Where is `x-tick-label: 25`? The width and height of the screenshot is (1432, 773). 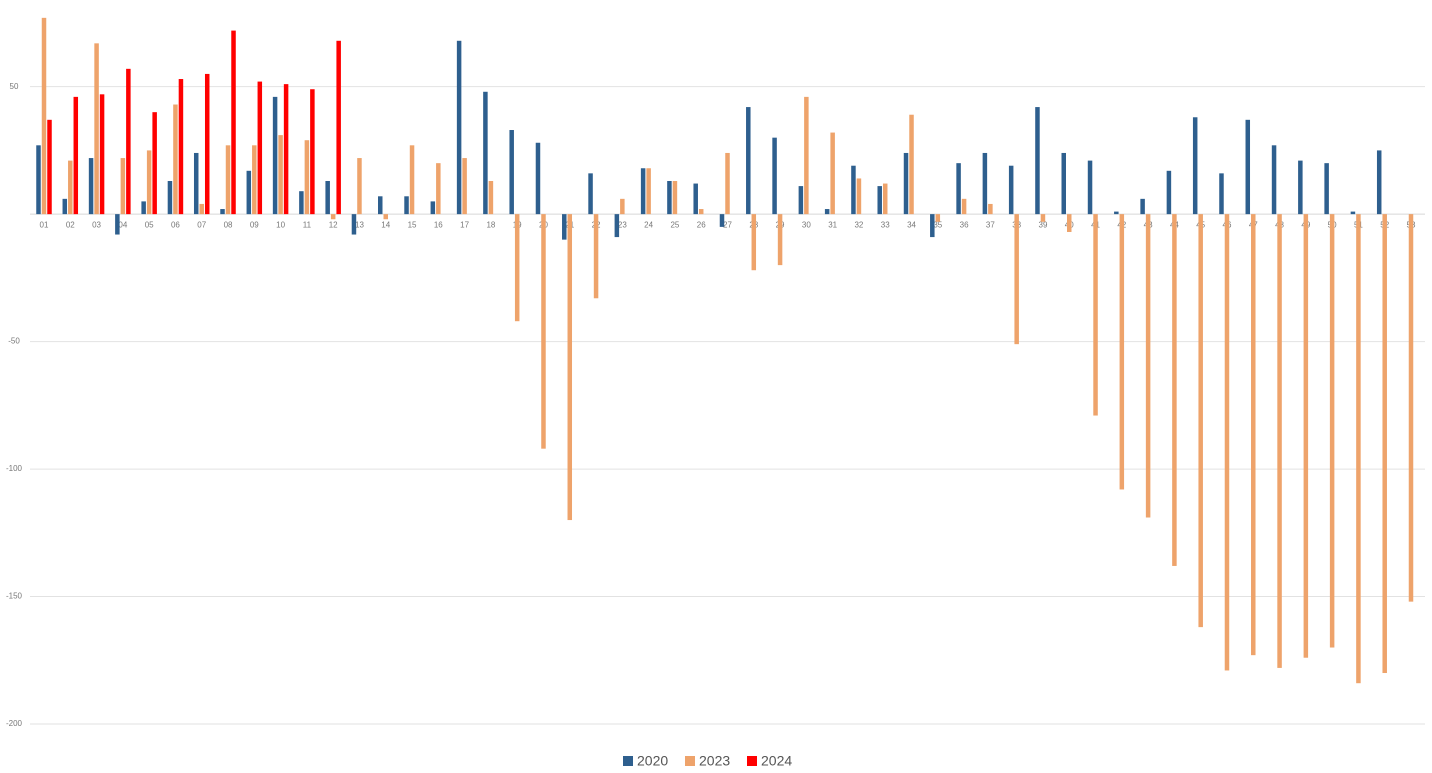 x-tick-label: 25 is located at coordinates (674, 224).